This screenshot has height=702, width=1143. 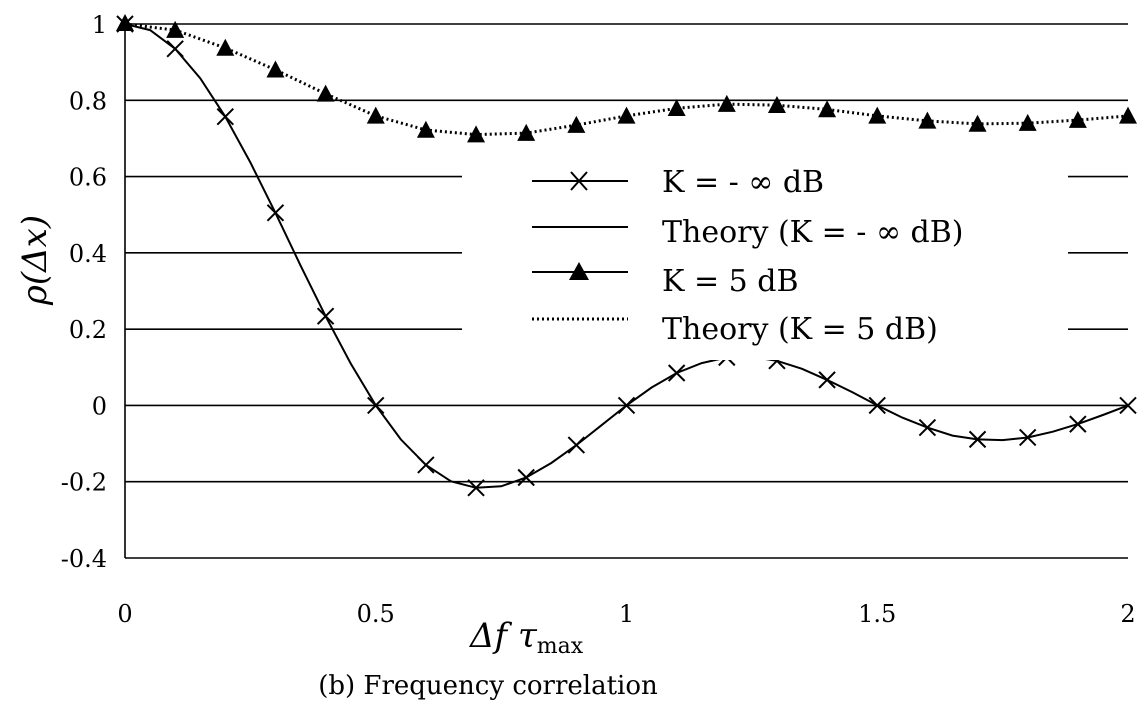 I want to click on theory-k5-line, so click(x=626, y=79).